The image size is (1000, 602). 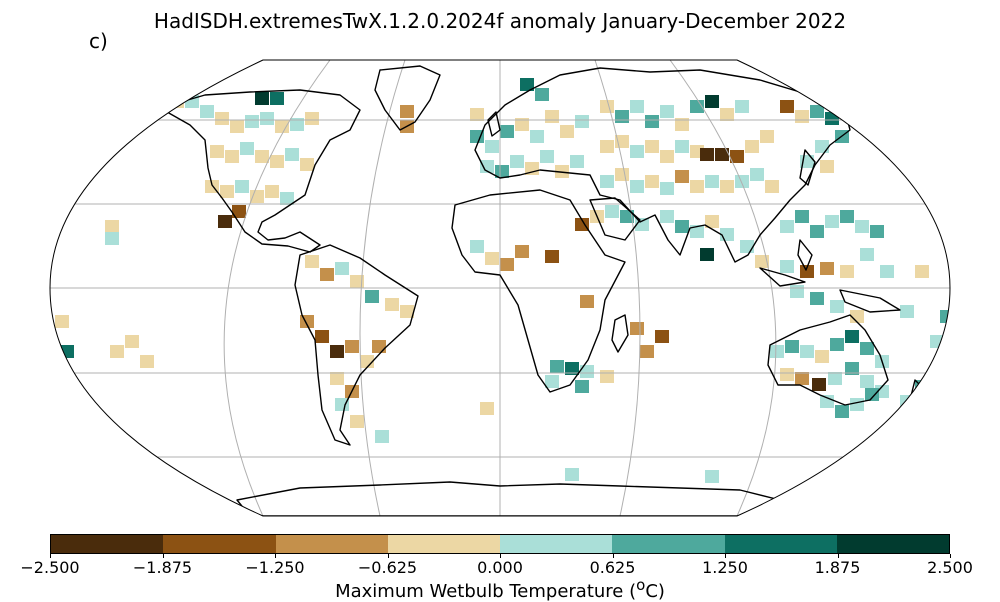 I want to click on colorbar-tick-label: −2.500, so click(x=50, y=567).